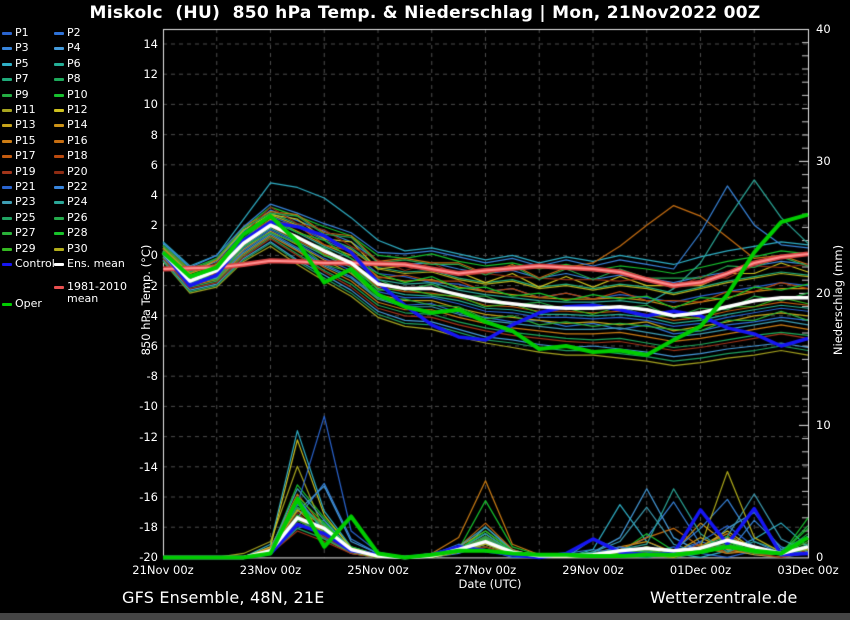 This screenshot has height=620, width=850. I want to click on right-axis-title: Niederschlag (mm), so click(838, 300).